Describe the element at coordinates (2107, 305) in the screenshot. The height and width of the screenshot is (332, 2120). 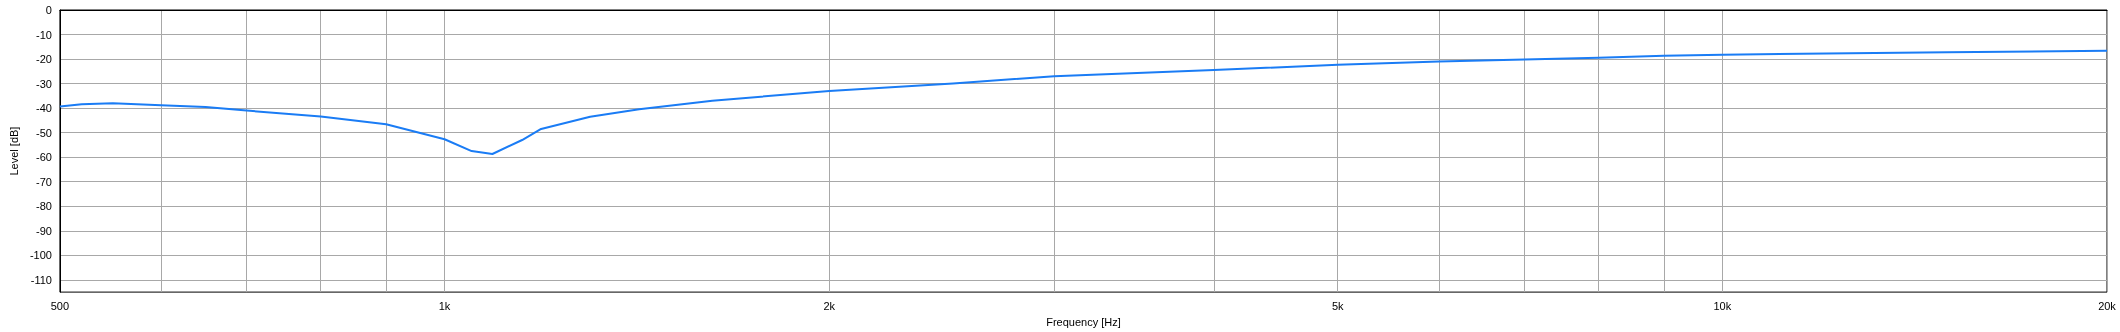
I see `x-tick-label: 20k` at that location.